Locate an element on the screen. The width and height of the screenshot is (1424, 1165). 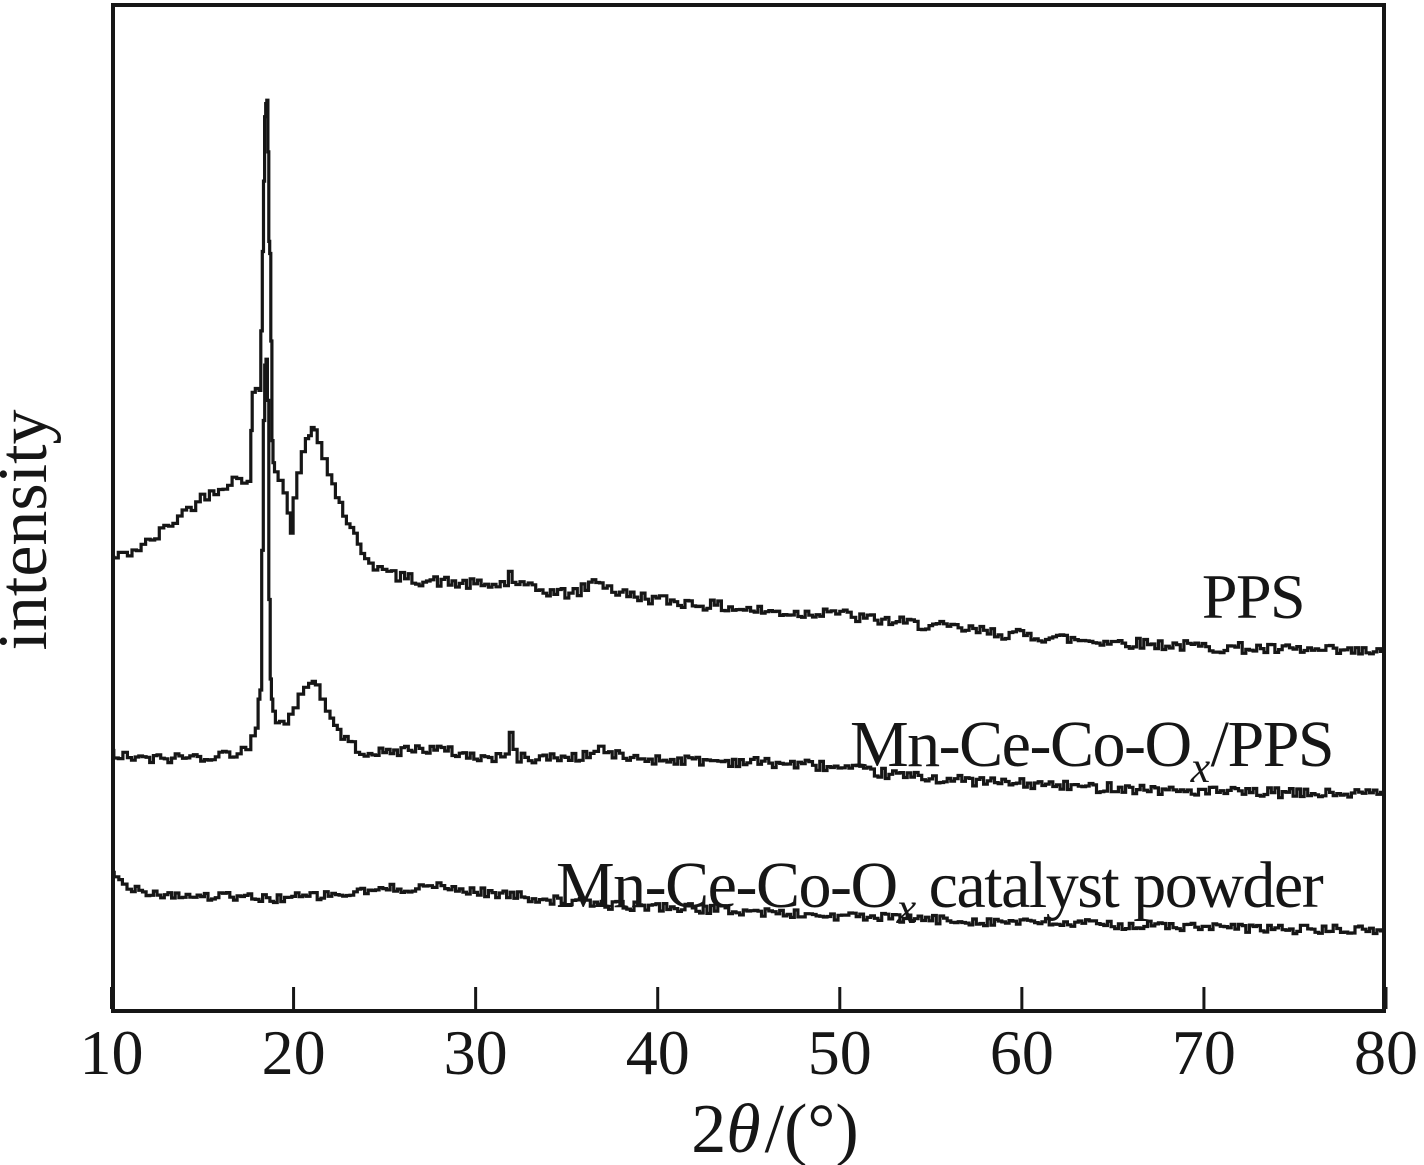
x-tick-label: 10 is located at coordinates (112, 1052).